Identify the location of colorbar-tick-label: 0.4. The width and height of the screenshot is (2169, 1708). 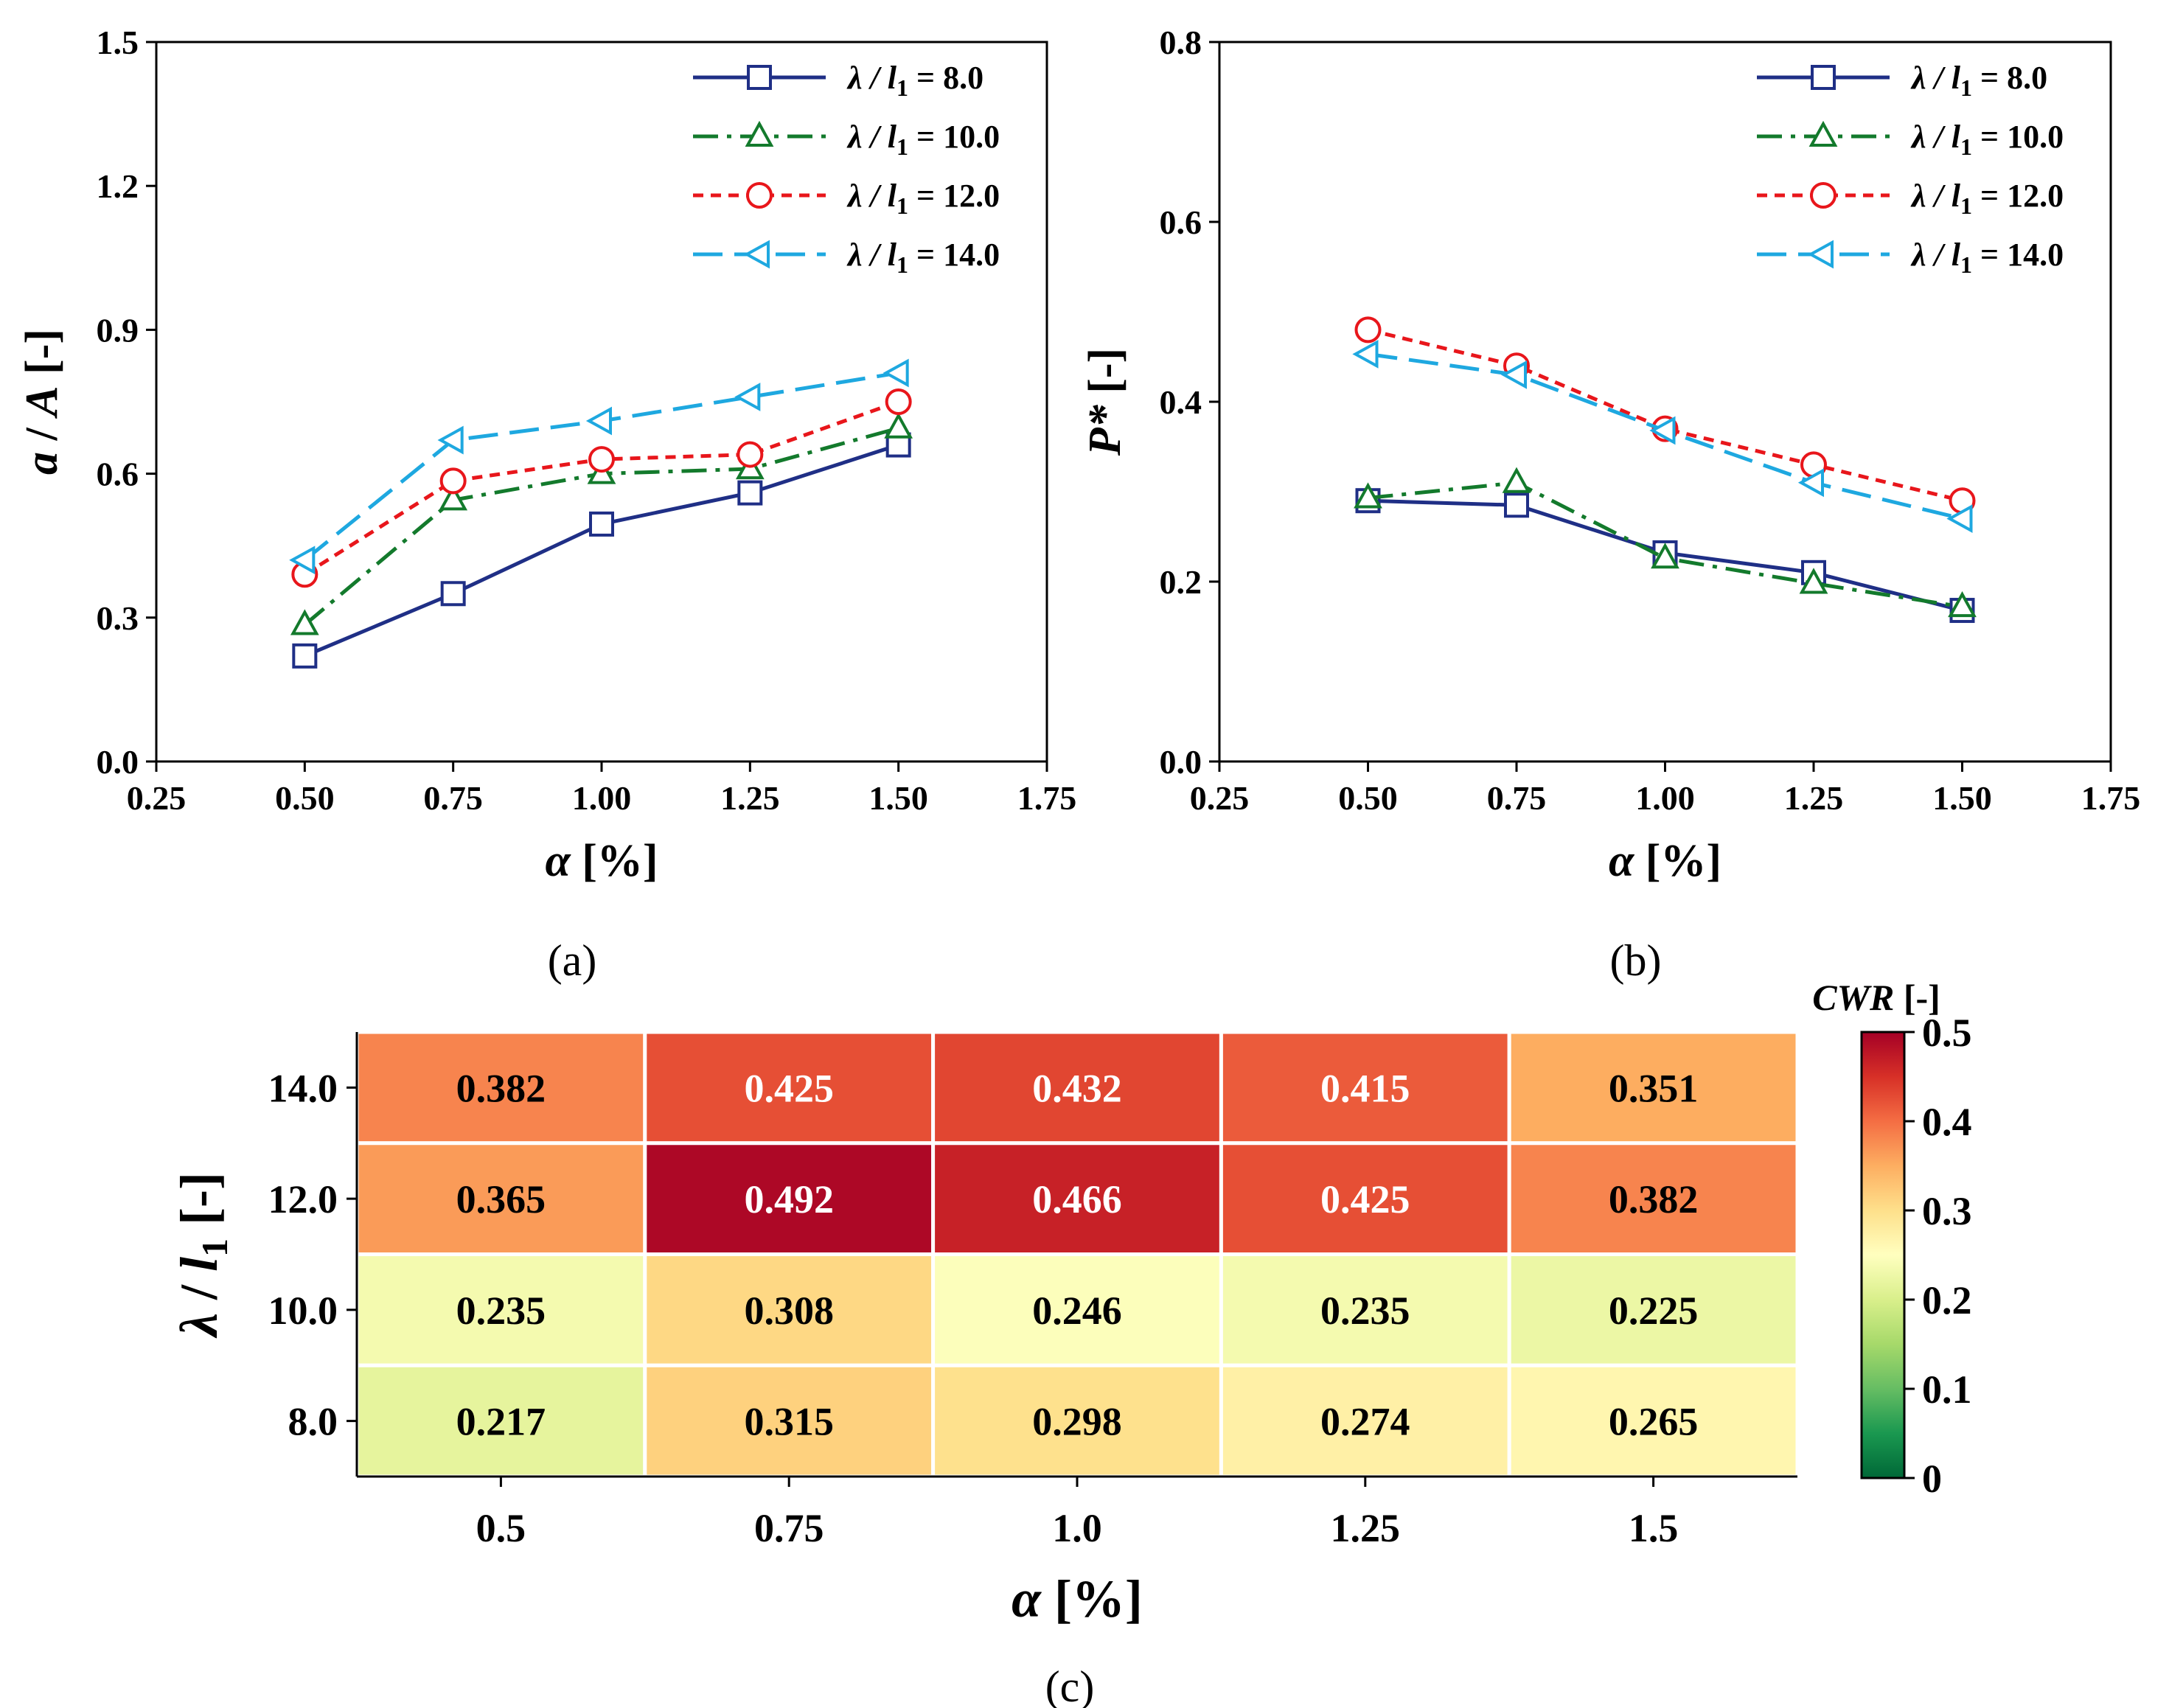
(1947, 1122).